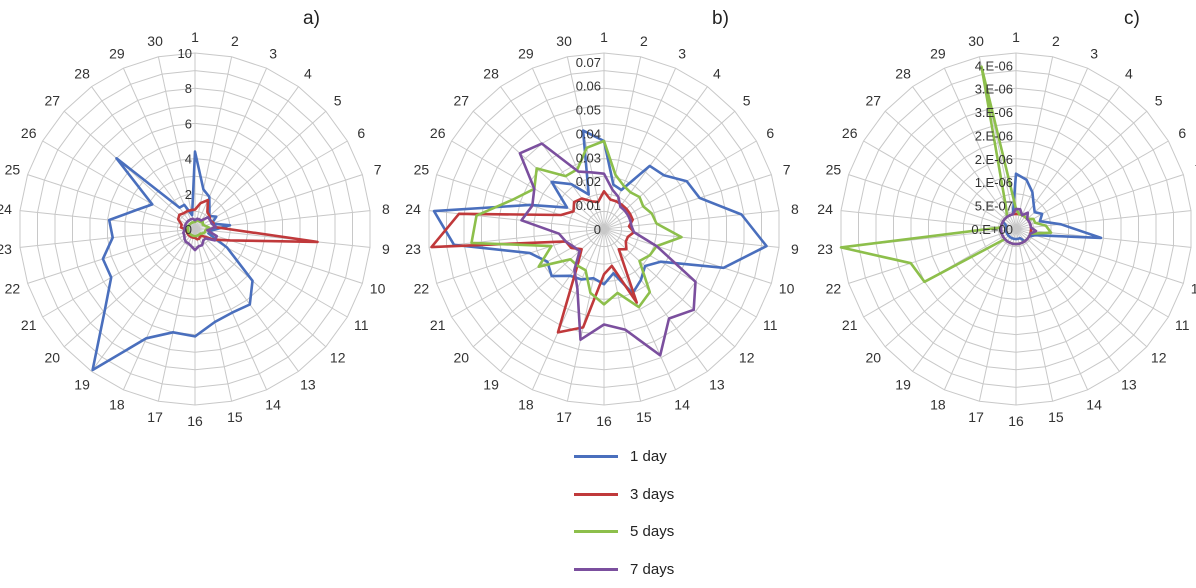 The image size is (1196, 588). What do you see at coordinates (596, 494) in the screenshot?
I see `legend-swatch-3-days` at bounding box center [596, 494].